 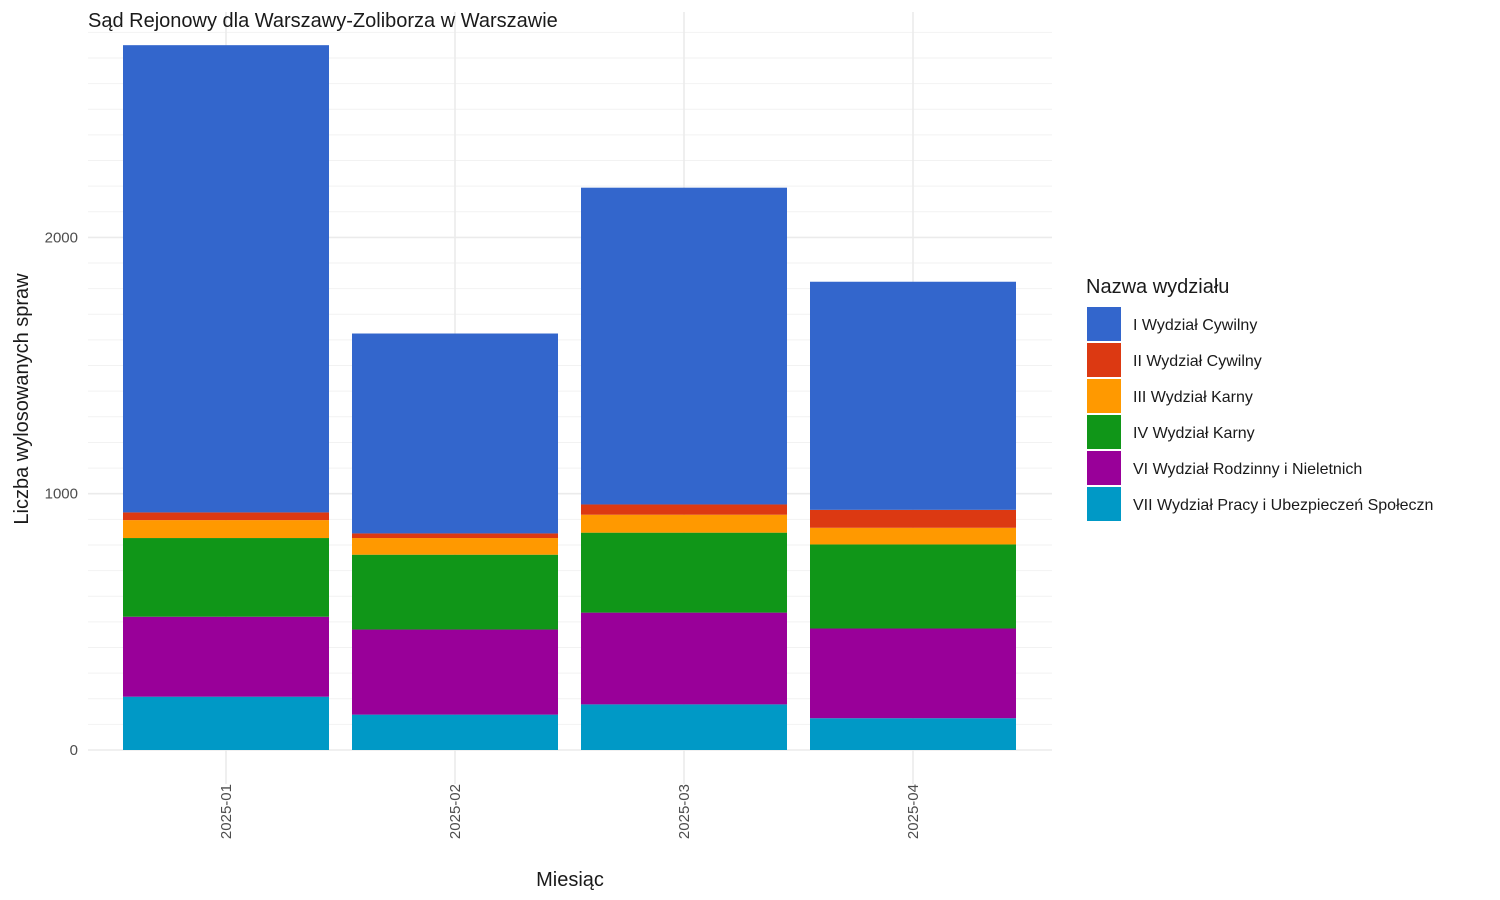 What do you see at coordinates (684, 811) in the screenshot?
I see `x-tick-label: 2025-03` at bounding box center [684, 811].